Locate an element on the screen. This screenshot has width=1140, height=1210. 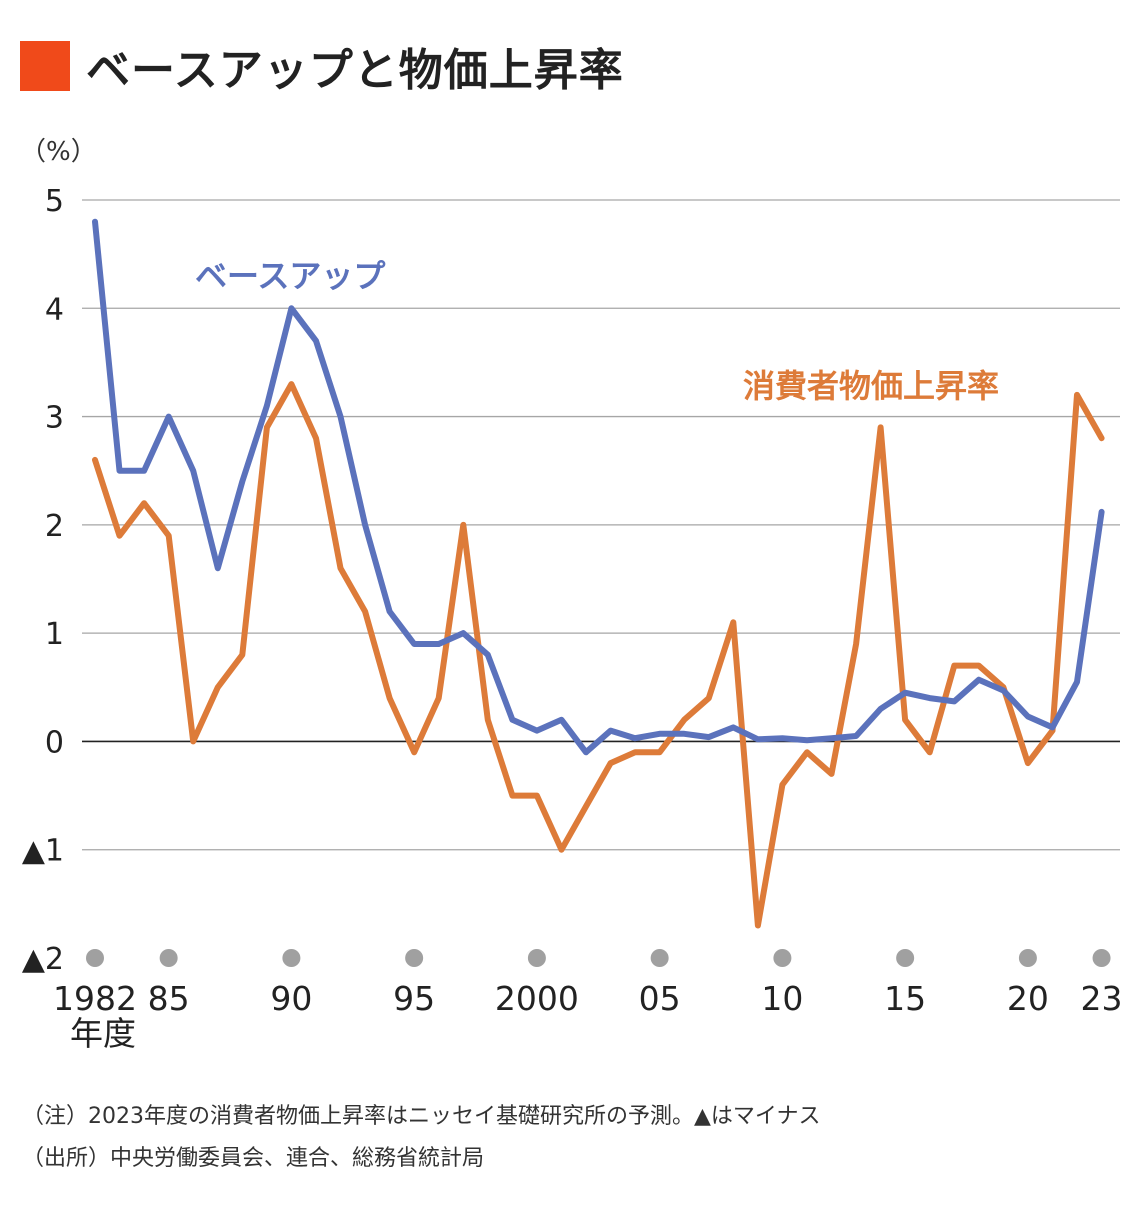
series-label-base-up: ベースアップ is located at coordinates (290, 276).